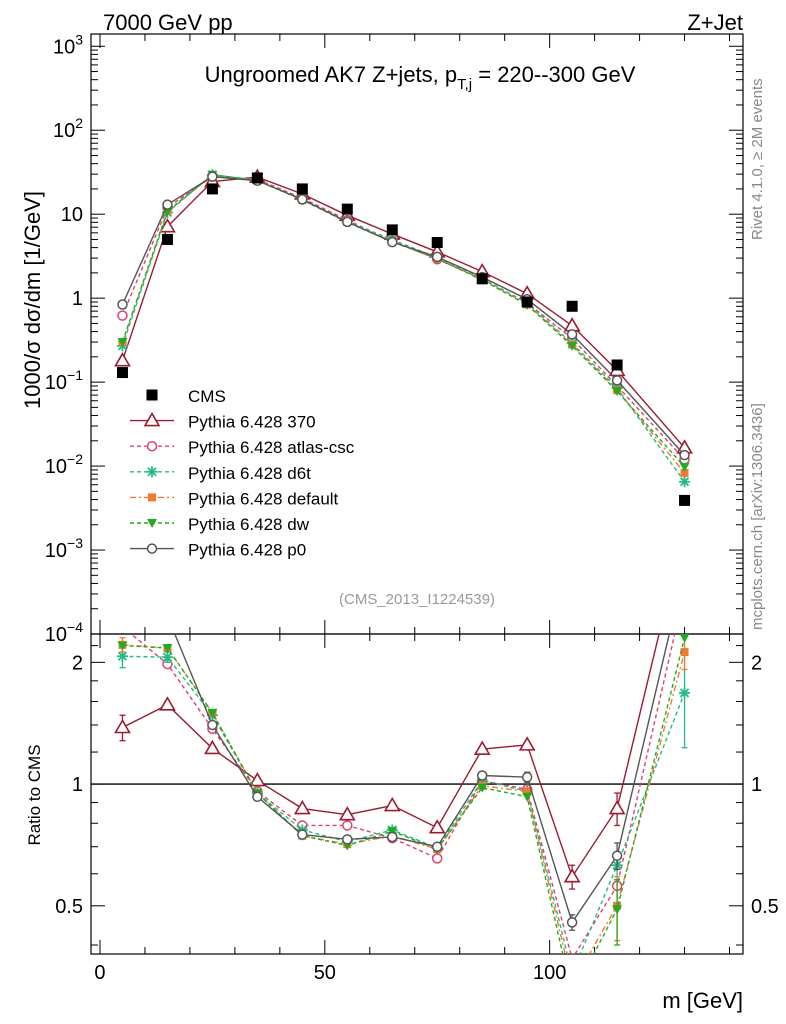 This screenshot has height=1024, width=786. What do you see at coordinates (249, 524) in the screenshot?
I see `legend-label-4: Pythia 6.428 dw` at bounding box center [249, 524].